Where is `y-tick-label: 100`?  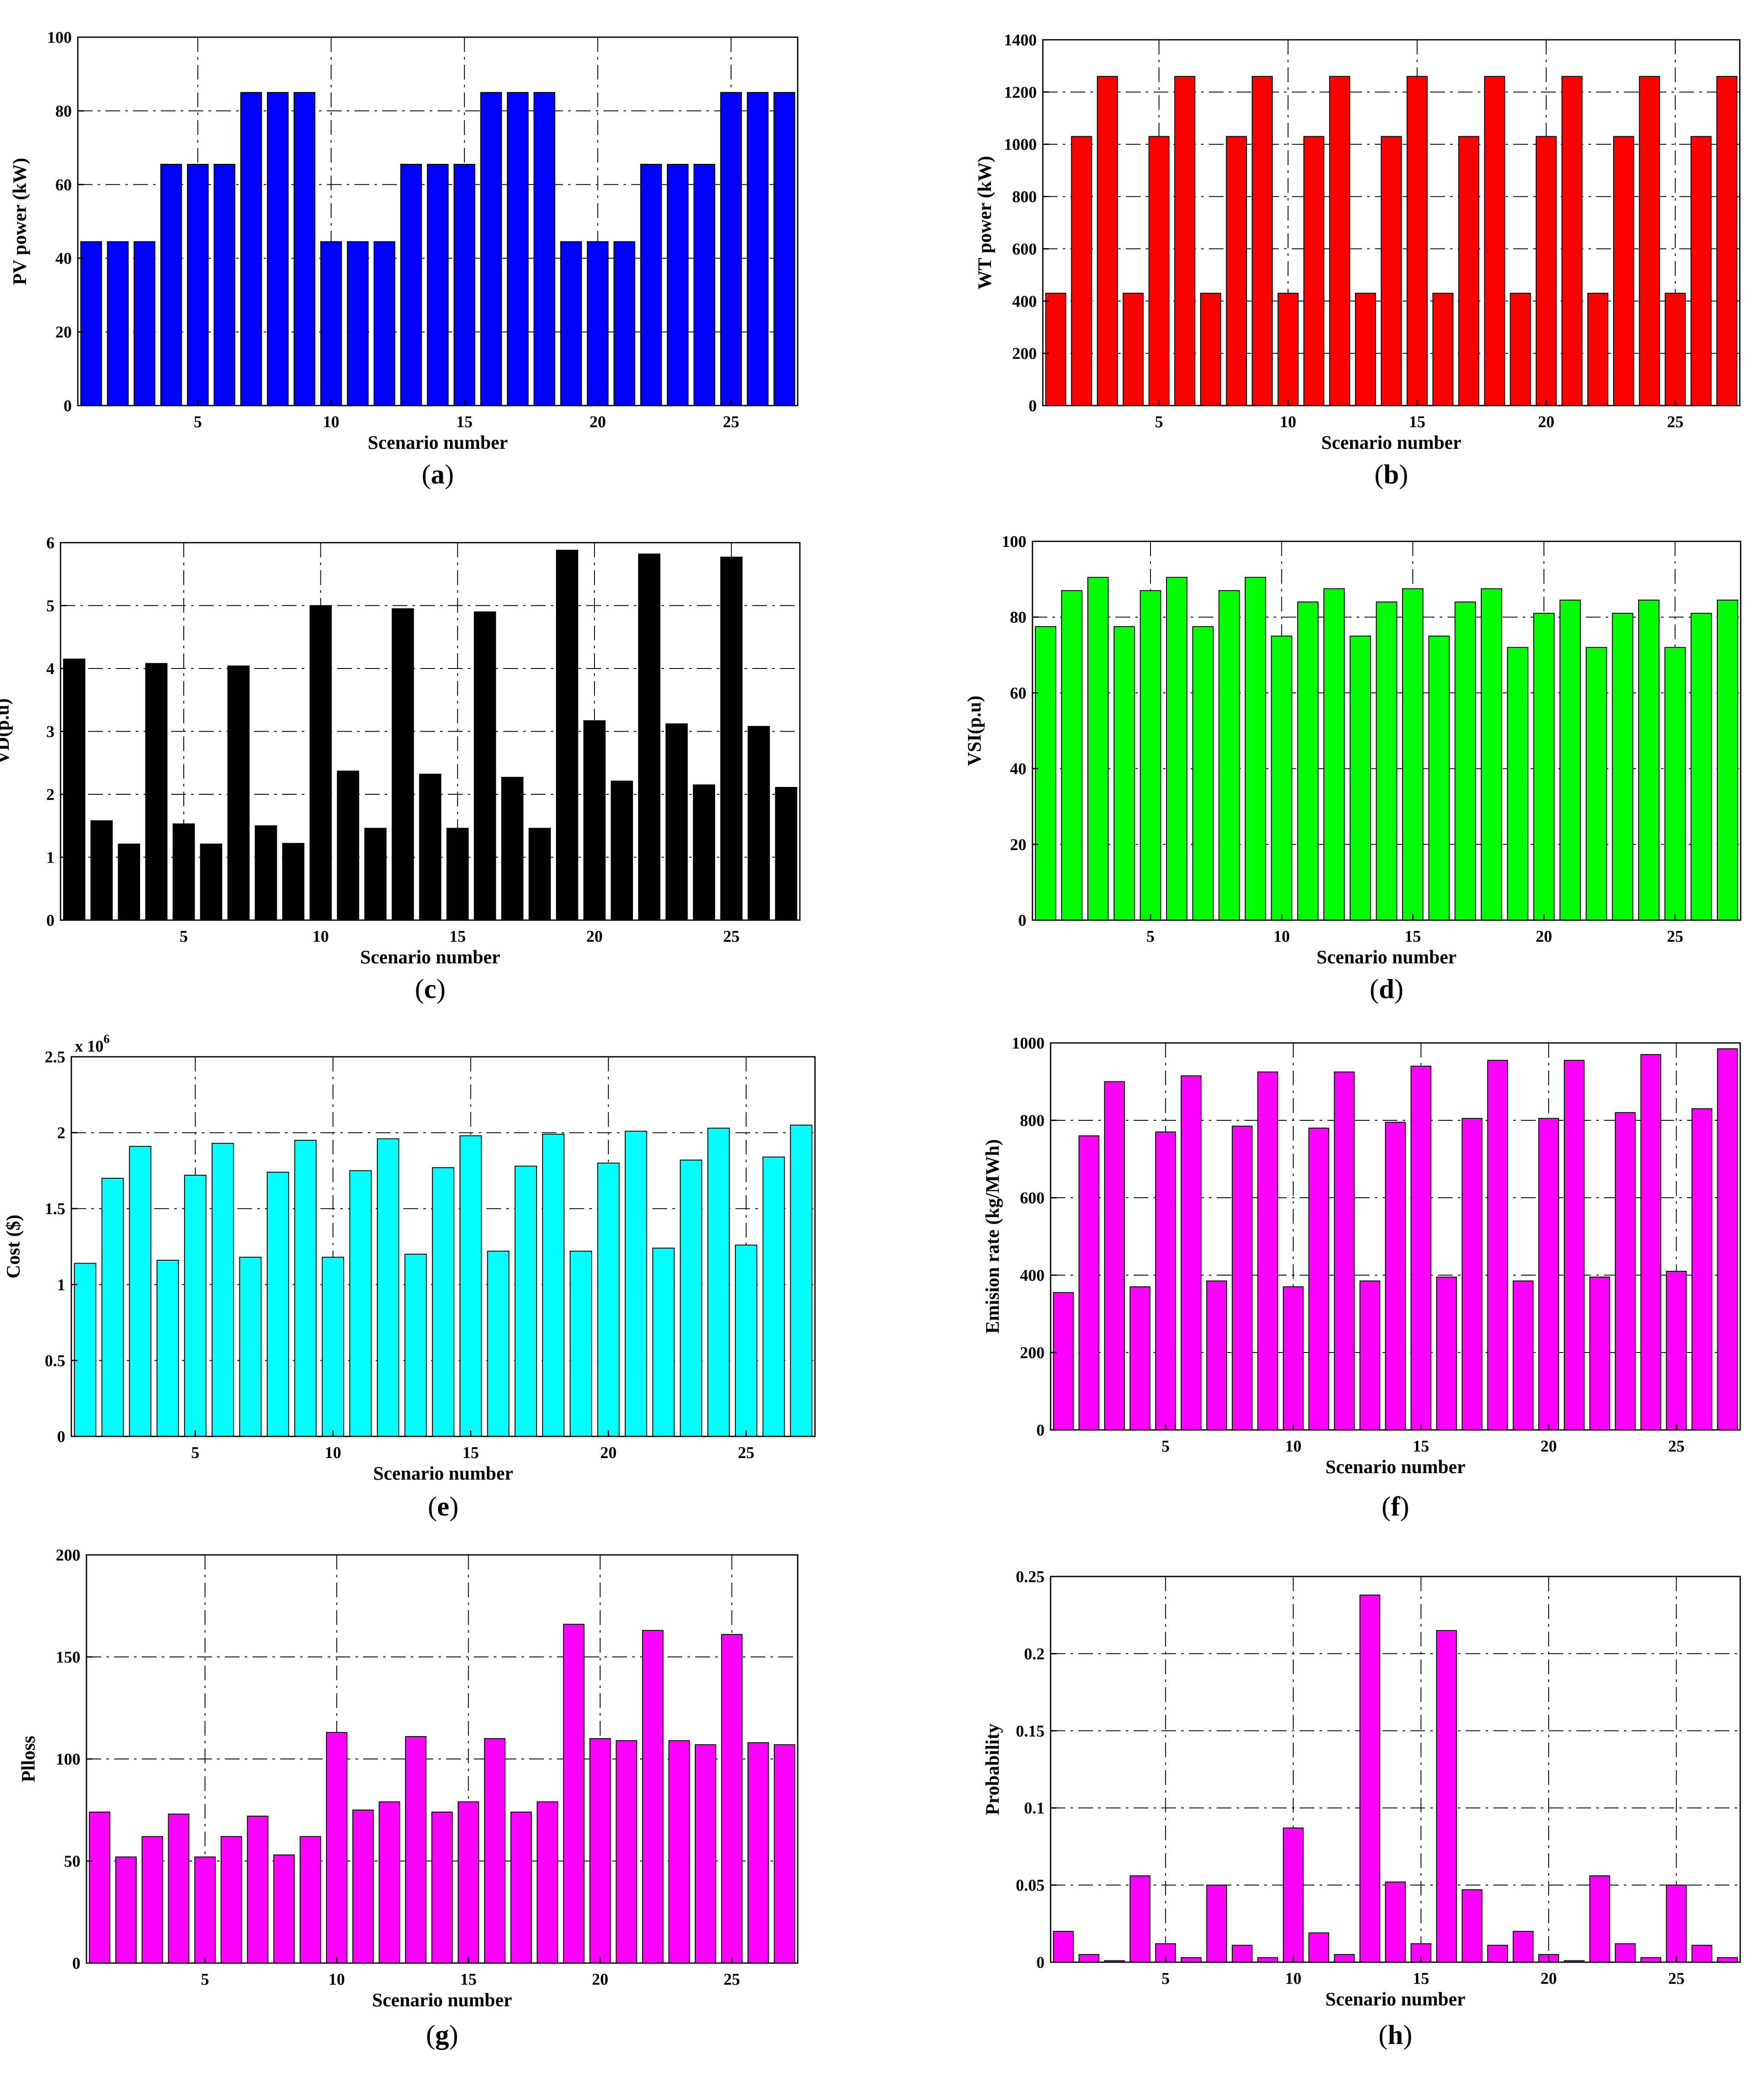
y-tick-label: 100 is located at coordinates (1014, 542).